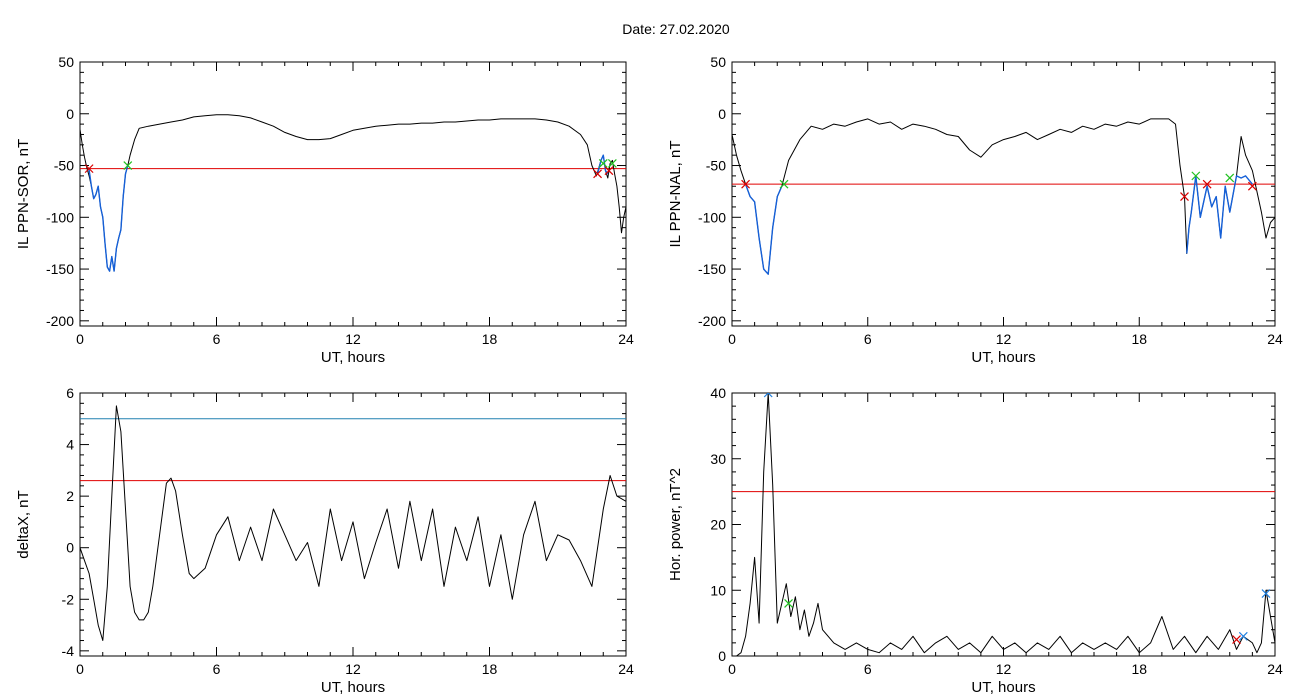 Image resolution: width=1300 pixels, height=700 pixels. Describe the element at coordinates (718, 393) in the screenshot. I see `y-tick-label: 40` at that location.